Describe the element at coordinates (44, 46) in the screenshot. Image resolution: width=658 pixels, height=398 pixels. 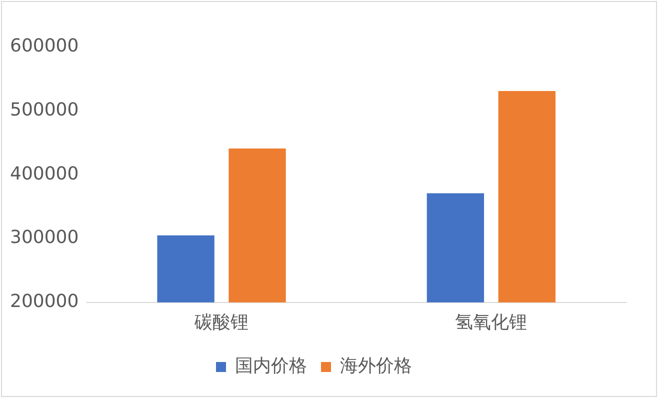
I see `y-tick-label: 600000` at that location.